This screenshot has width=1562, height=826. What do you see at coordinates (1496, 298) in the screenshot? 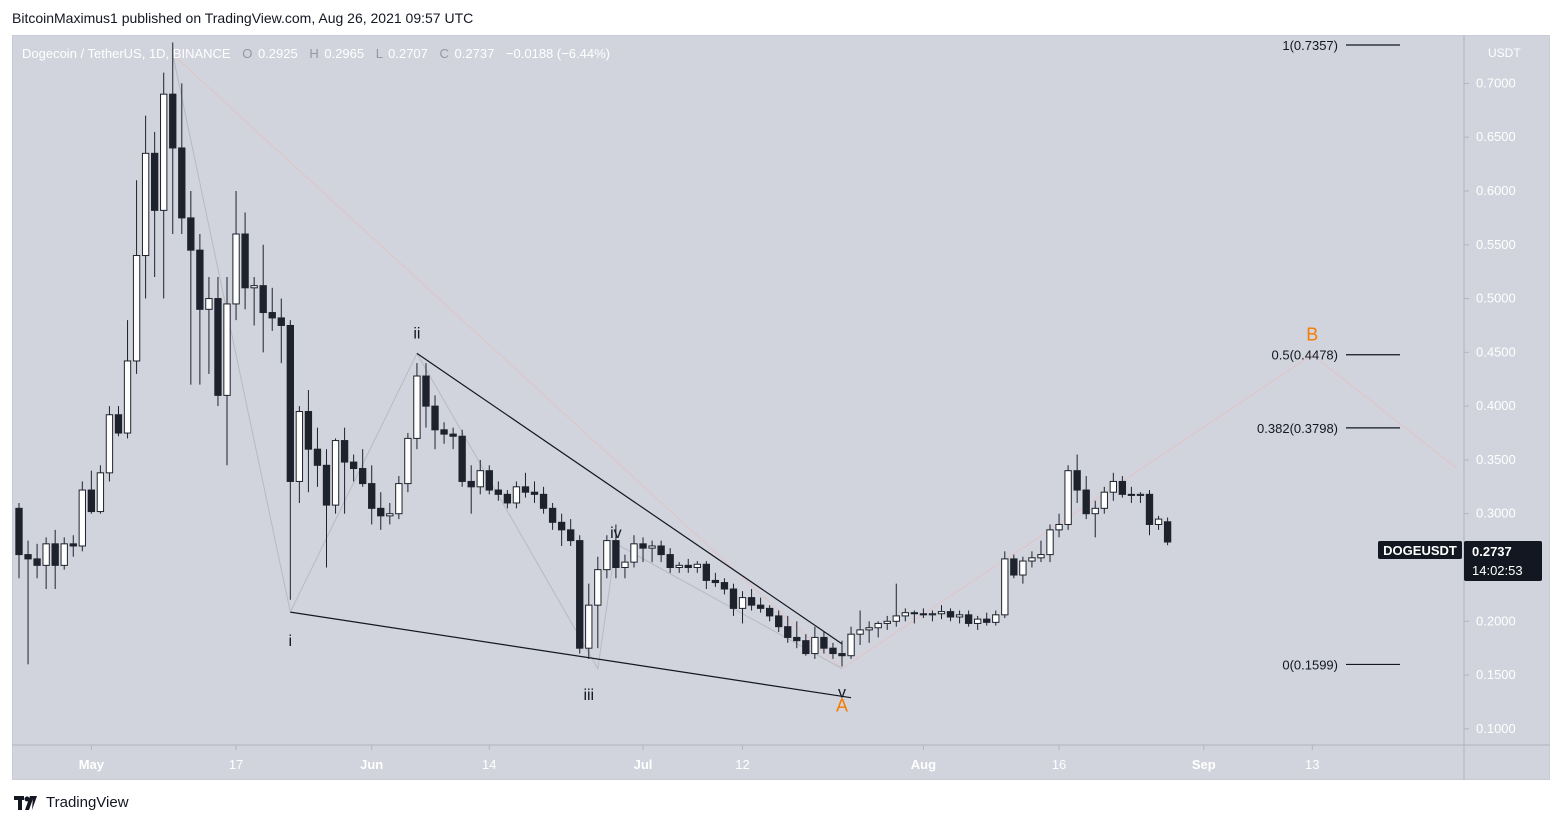
I see `y-tick-label: 0.5000` at bounding box center [1496, 298].